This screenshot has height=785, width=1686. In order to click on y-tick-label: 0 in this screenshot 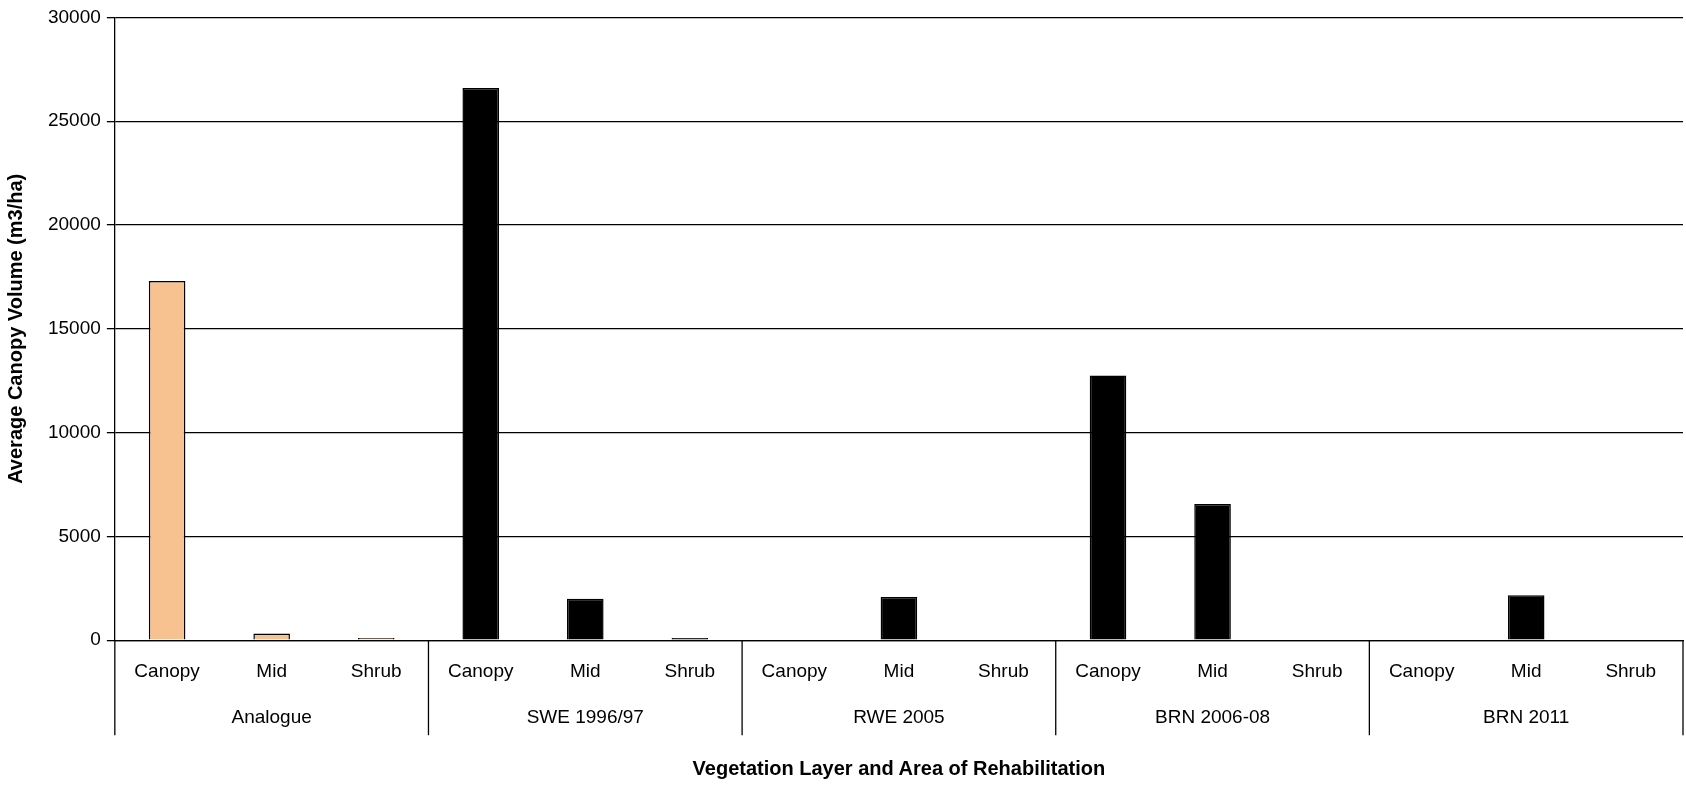, I will do `click(95, 639)`.